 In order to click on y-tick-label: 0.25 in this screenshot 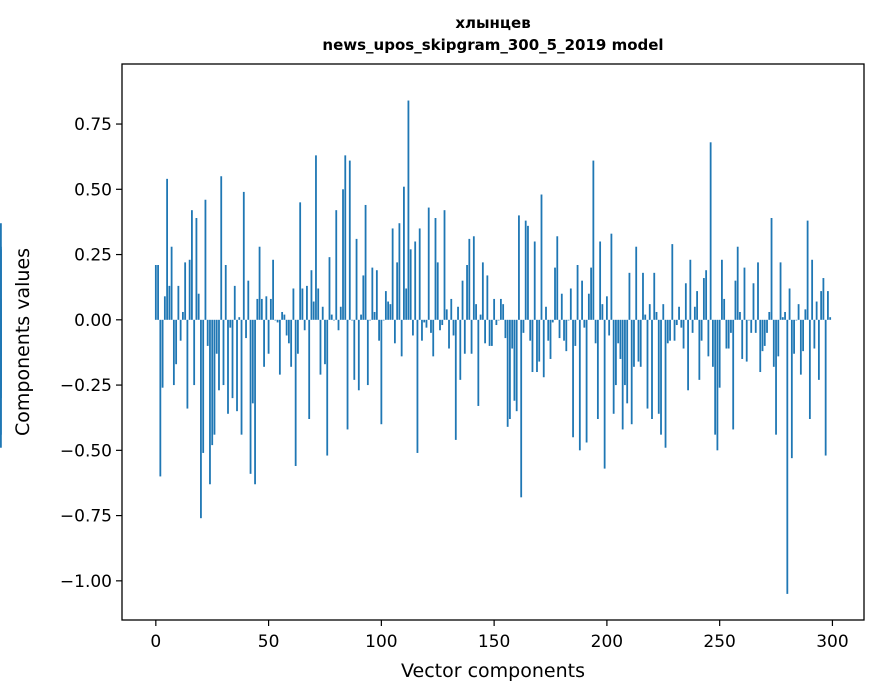, I will do `click(93, 256)`.